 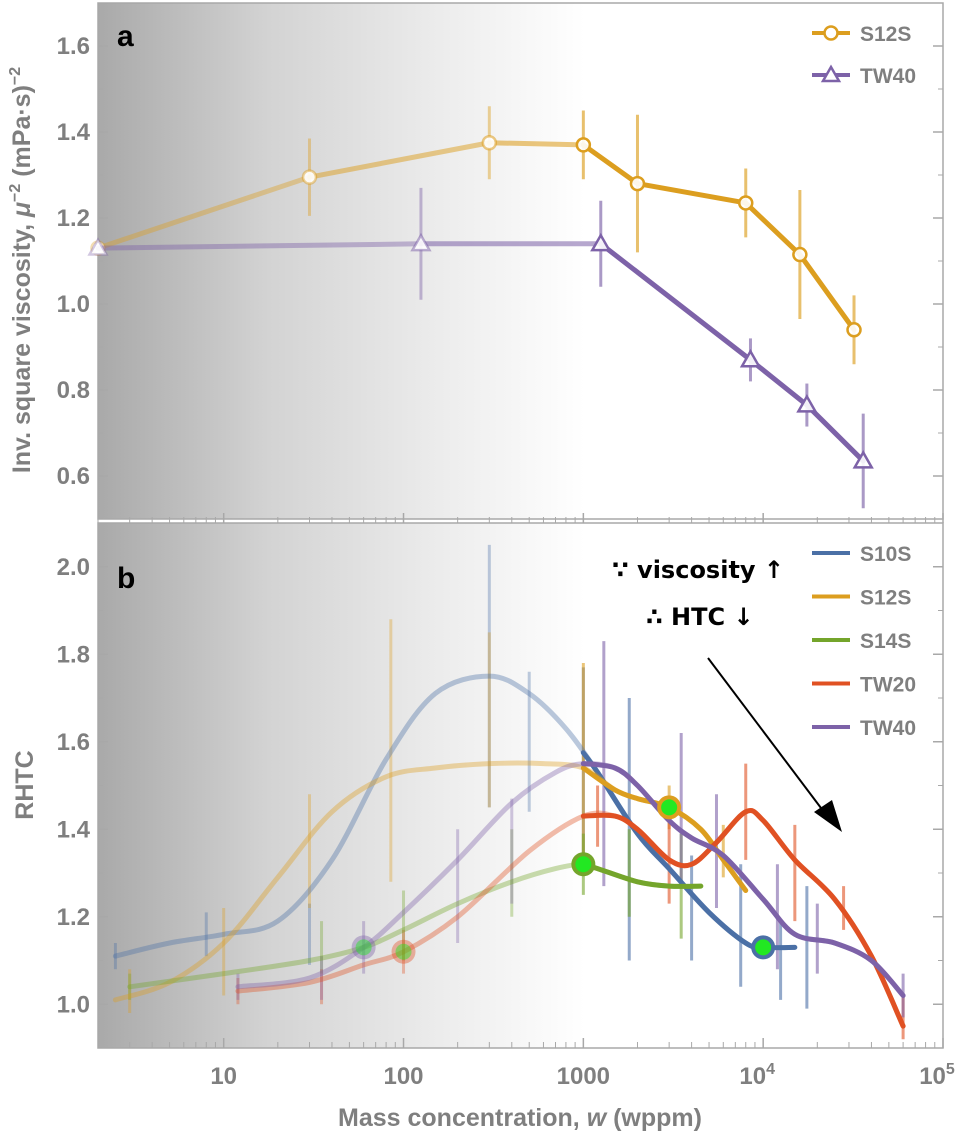 I want to click on panel-a-label: a, so click(x=125, y=36).